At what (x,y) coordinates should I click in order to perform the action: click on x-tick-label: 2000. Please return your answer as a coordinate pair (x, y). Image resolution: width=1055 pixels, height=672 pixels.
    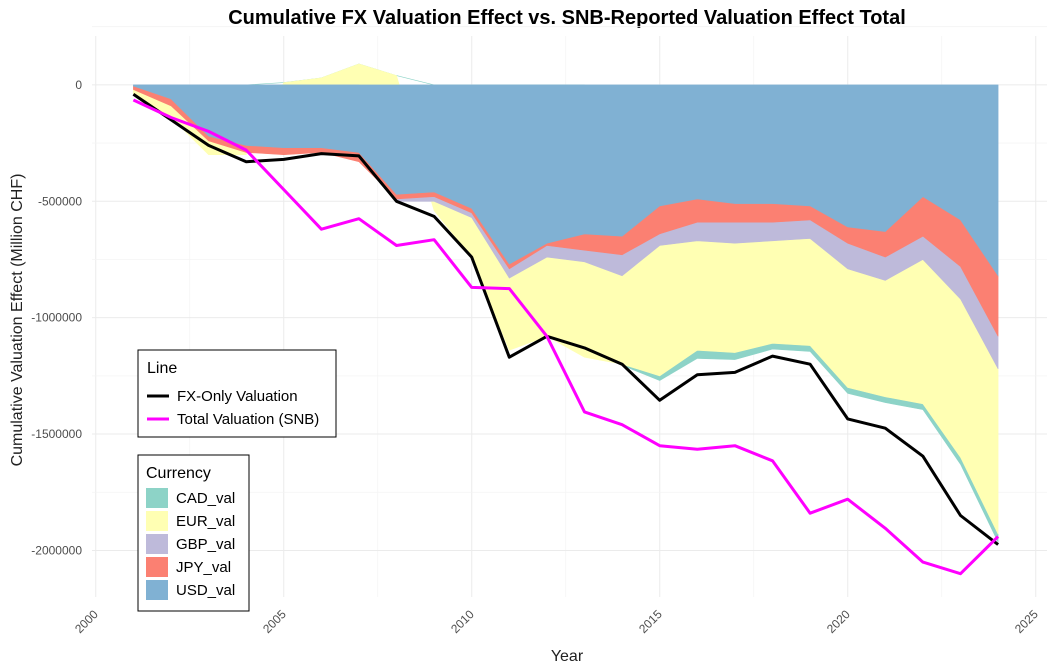
    Looking at the image, I should click on (86, 621).